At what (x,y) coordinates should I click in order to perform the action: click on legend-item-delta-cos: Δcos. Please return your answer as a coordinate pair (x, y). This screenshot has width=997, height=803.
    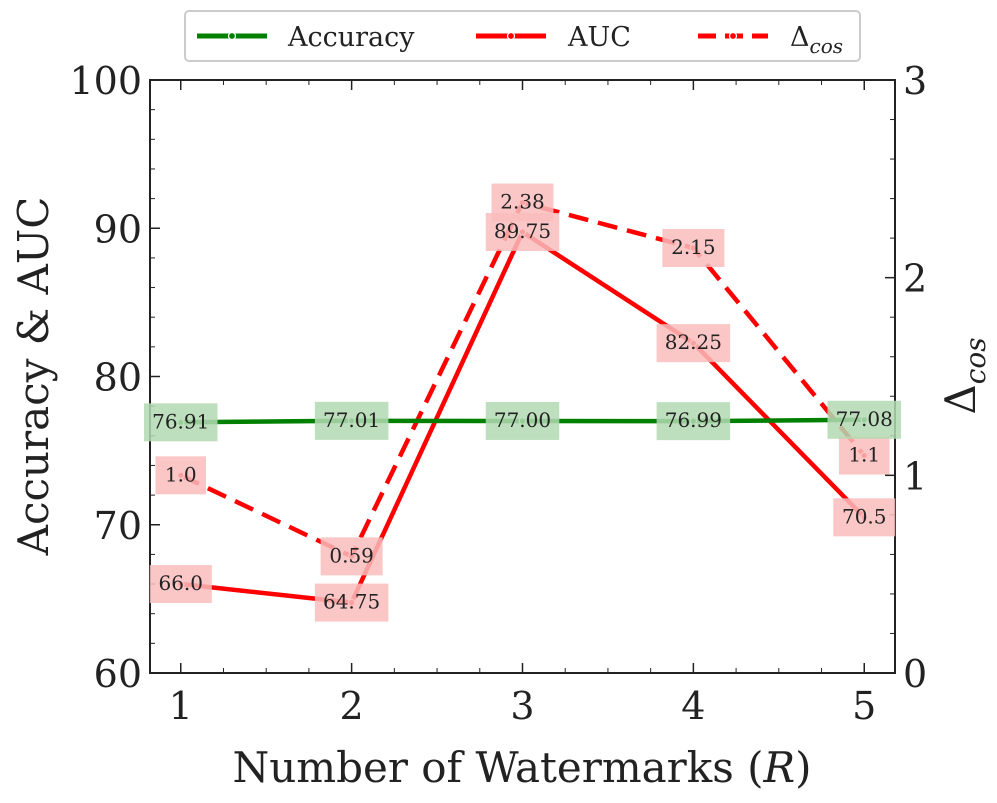
    Looking at the image, I should click on (770, 40).